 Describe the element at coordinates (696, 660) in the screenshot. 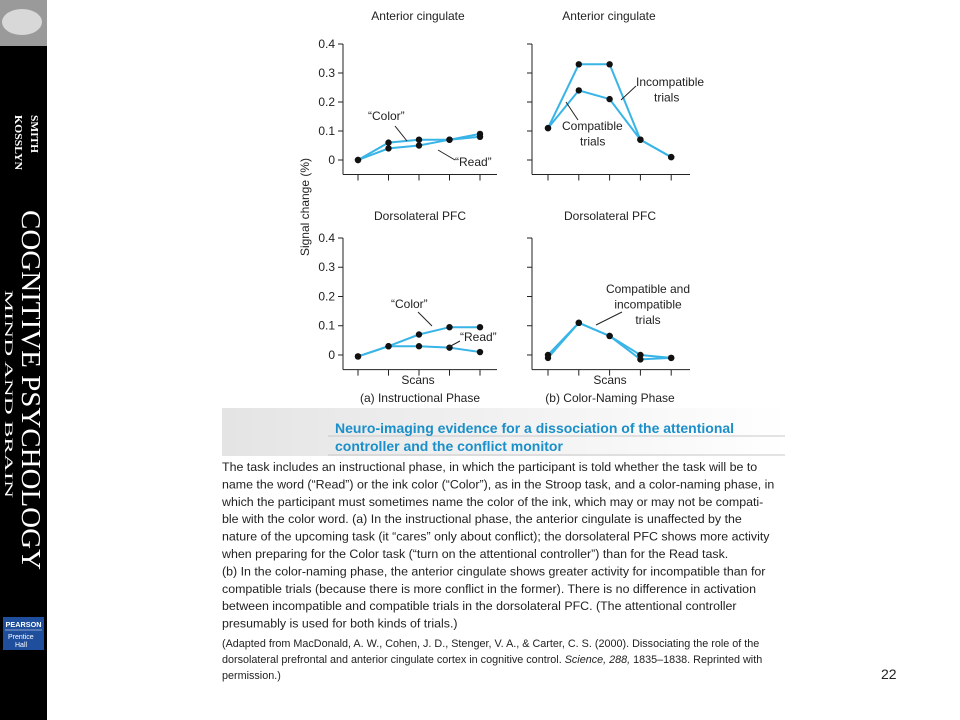

I see `citation-part: 1835–1838. Reprinted with` at that location.